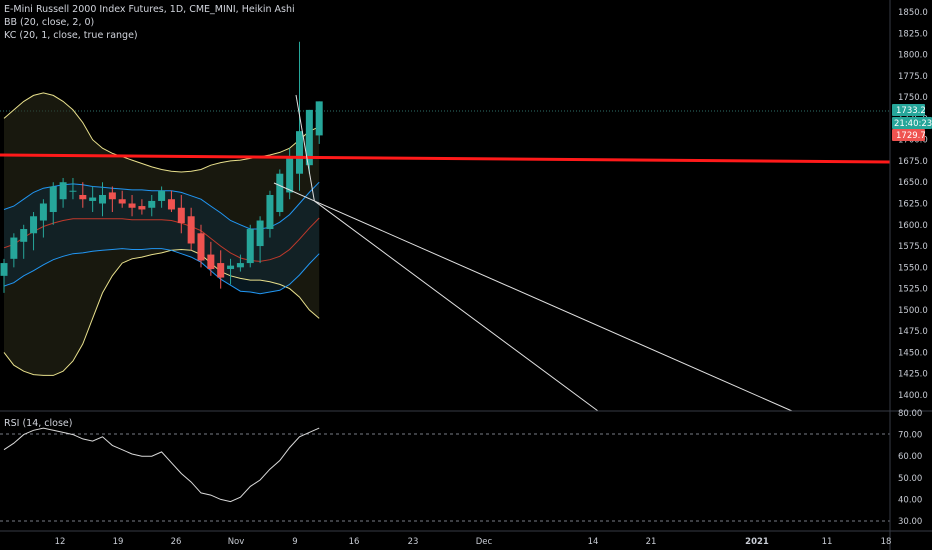  What do you see at coordinates (236, 542) in the screenshot?
I see `time-tick-label: Nov` at bounding box center [236, 542].